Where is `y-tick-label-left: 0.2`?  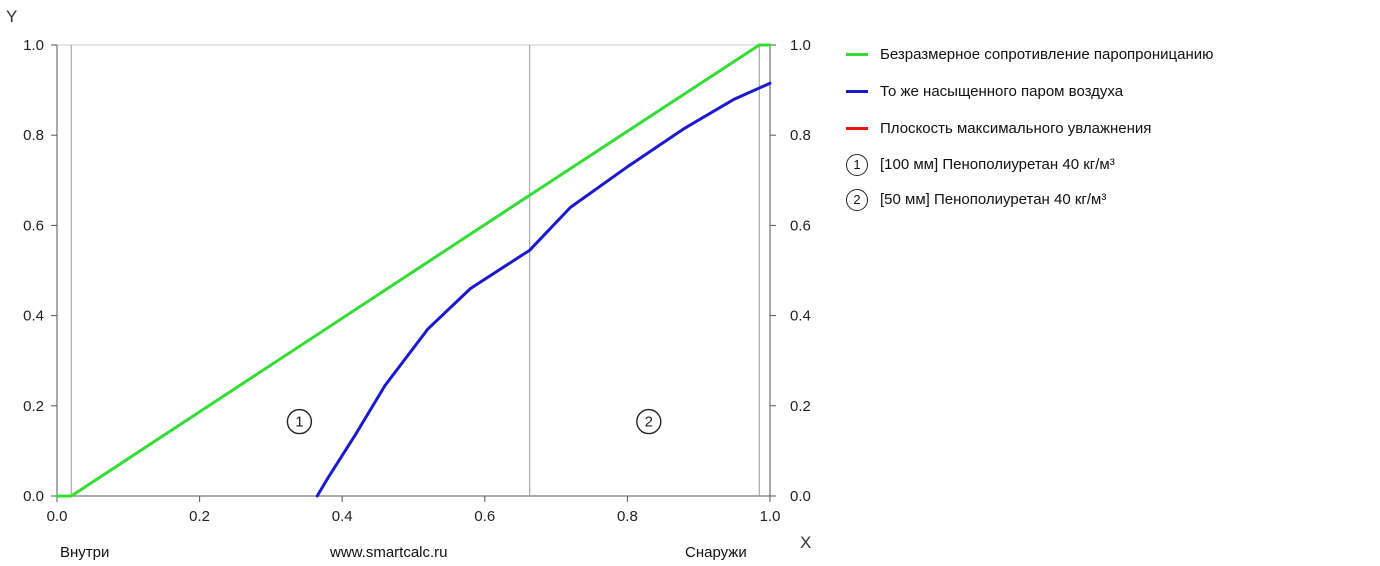 y-tick-label-left: 0.2 is located at coordinates (33, 406).